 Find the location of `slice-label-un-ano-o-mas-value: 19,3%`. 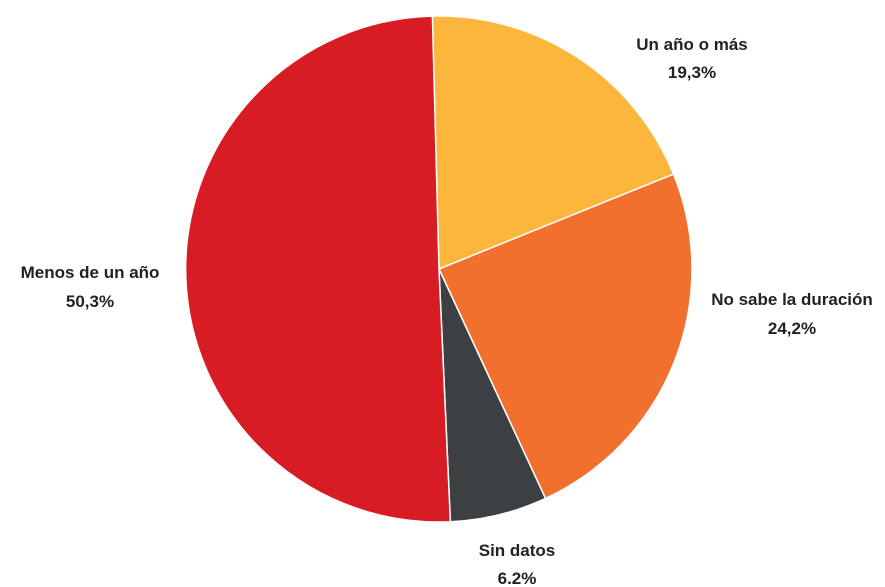

slice-label-un-ano-o-mas-value: 19,3% is located at coordinates (692, 72).